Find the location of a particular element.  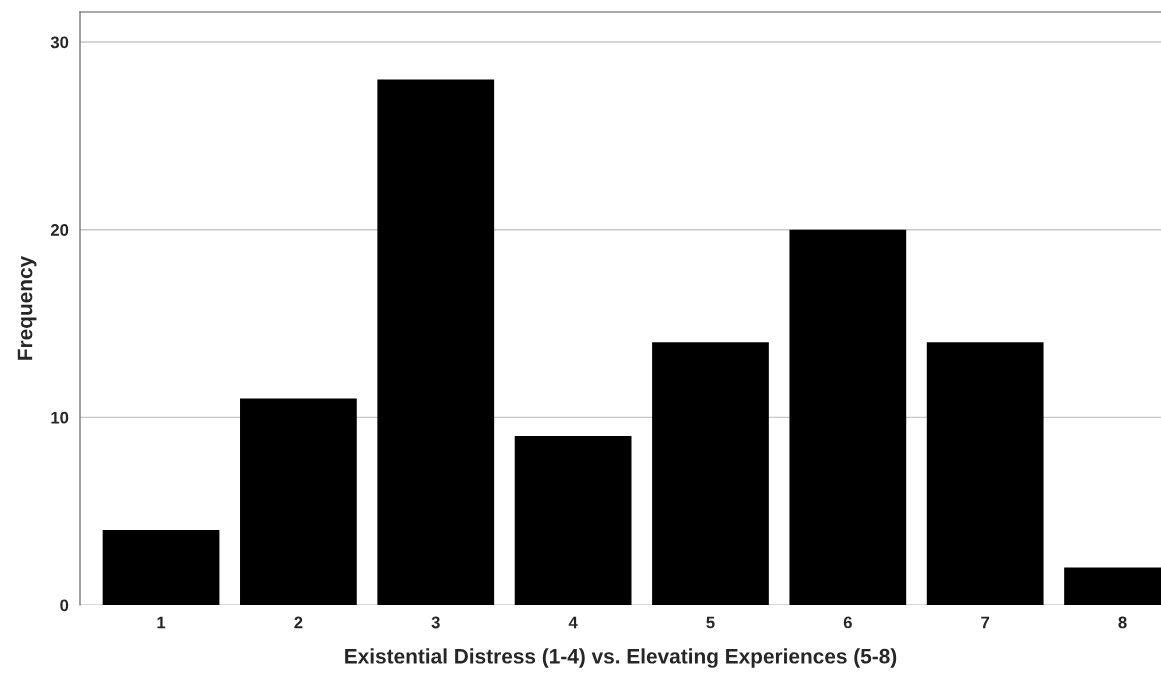

x-tick-label: 1 is located at coordinates (161, 622).